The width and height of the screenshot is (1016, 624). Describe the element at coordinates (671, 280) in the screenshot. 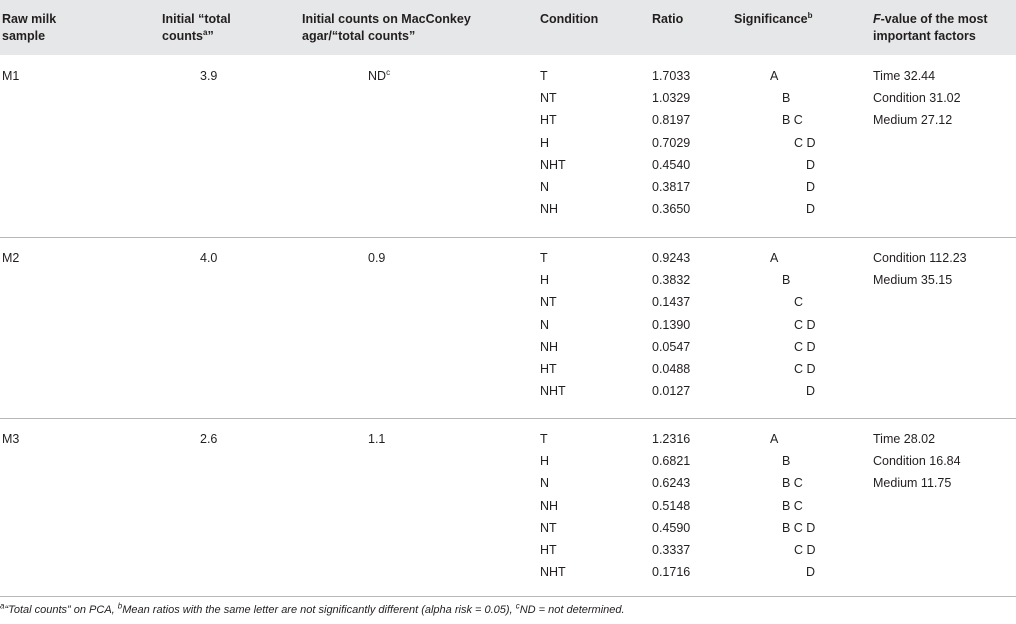

I see `ratio-cell: 0.3832` at that location.